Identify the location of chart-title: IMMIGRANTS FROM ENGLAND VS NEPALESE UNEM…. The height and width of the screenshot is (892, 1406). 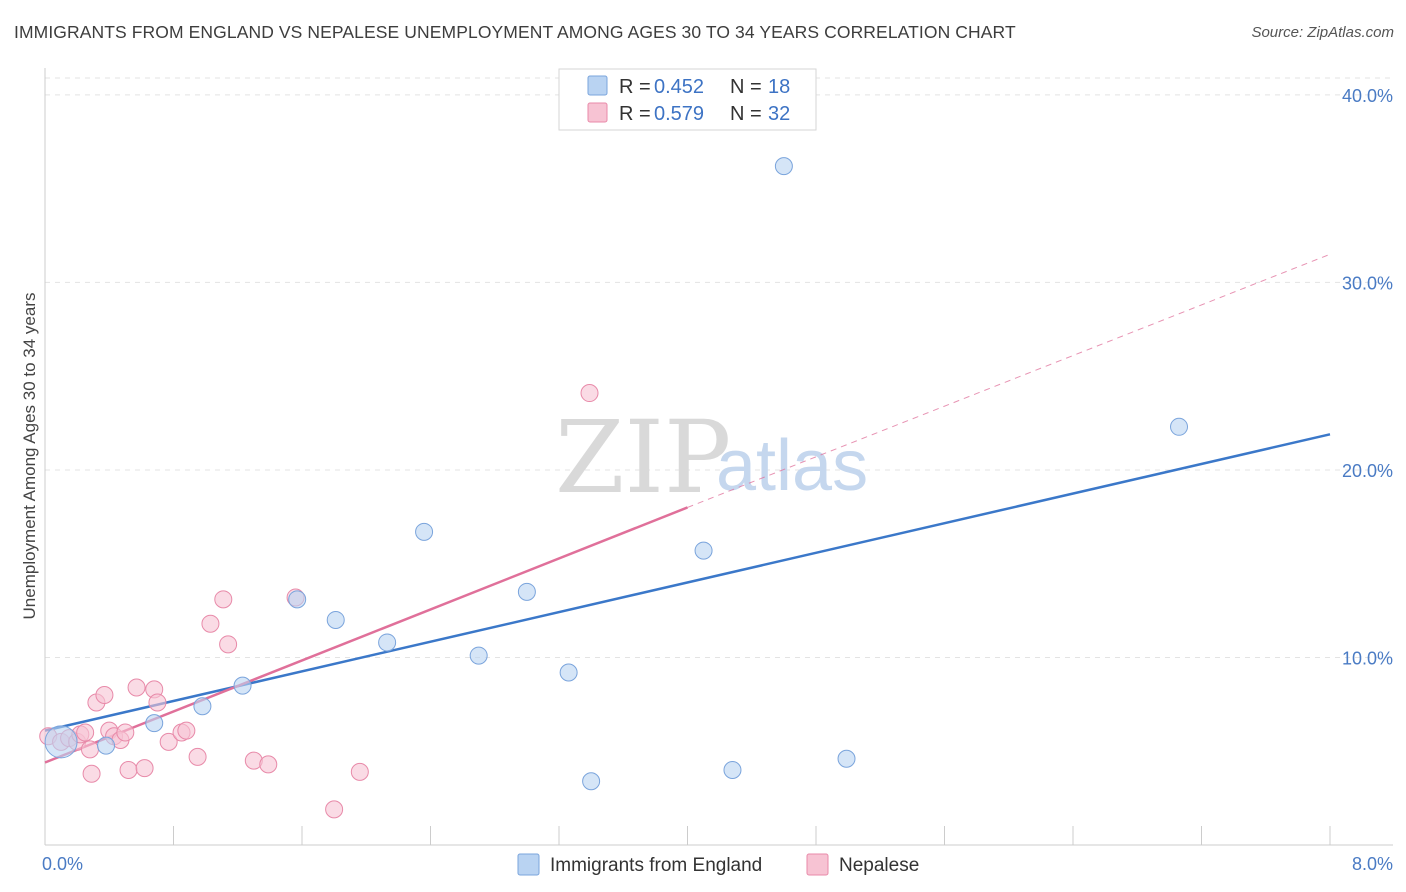
(515, 32).